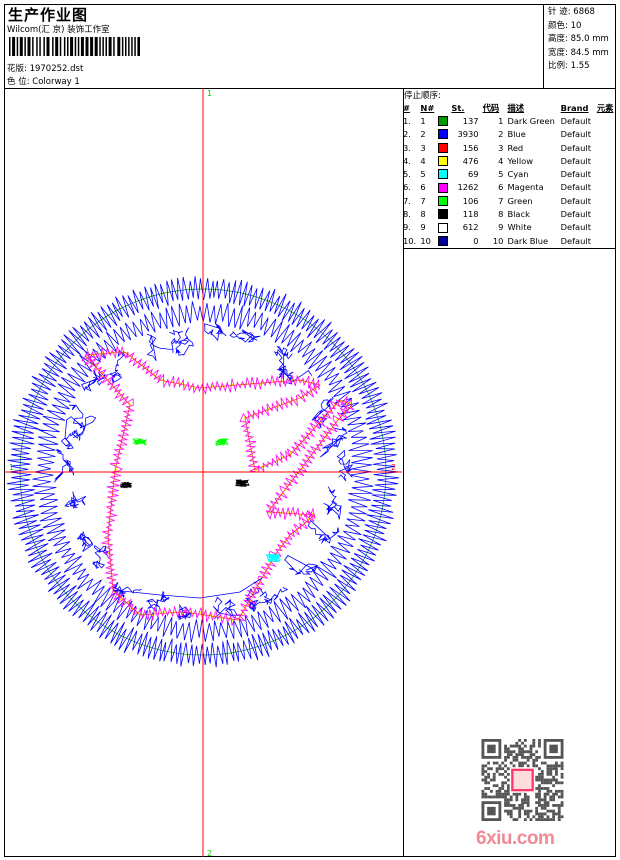 The height and width of the screenshot is (860, 620). What do you see at coordinates (423, 200) in the screenshot?
I see `row-needle: 7` at bounding box center [423, 200].